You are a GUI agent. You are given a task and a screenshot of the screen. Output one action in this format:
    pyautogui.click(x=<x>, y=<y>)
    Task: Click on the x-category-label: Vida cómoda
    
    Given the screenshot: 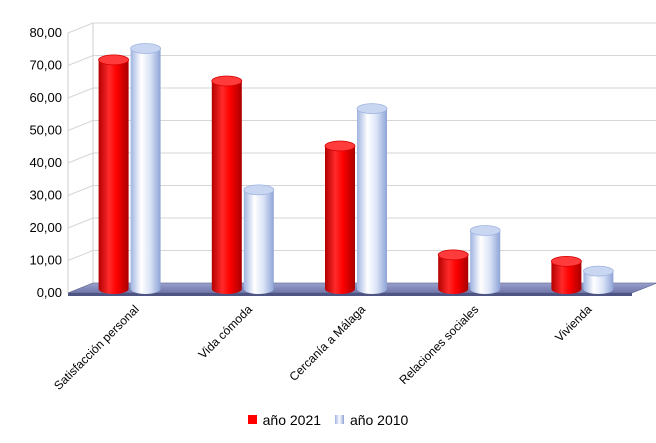 What is the action you would take?
    pyautogui.click(x=226, y=332)
    